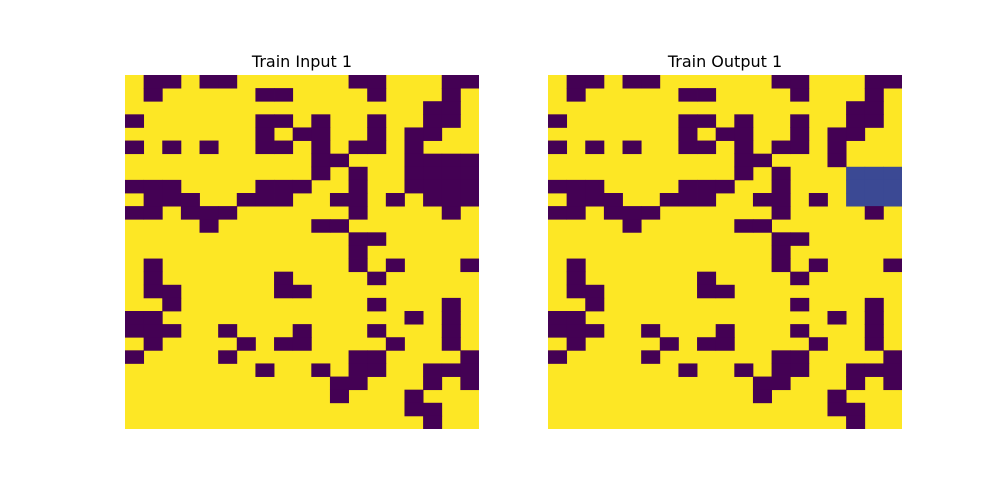 The width and height of the screenshot is (1000, 500). I want to click on train-output-title: Train Output 1, so click(725, 61).